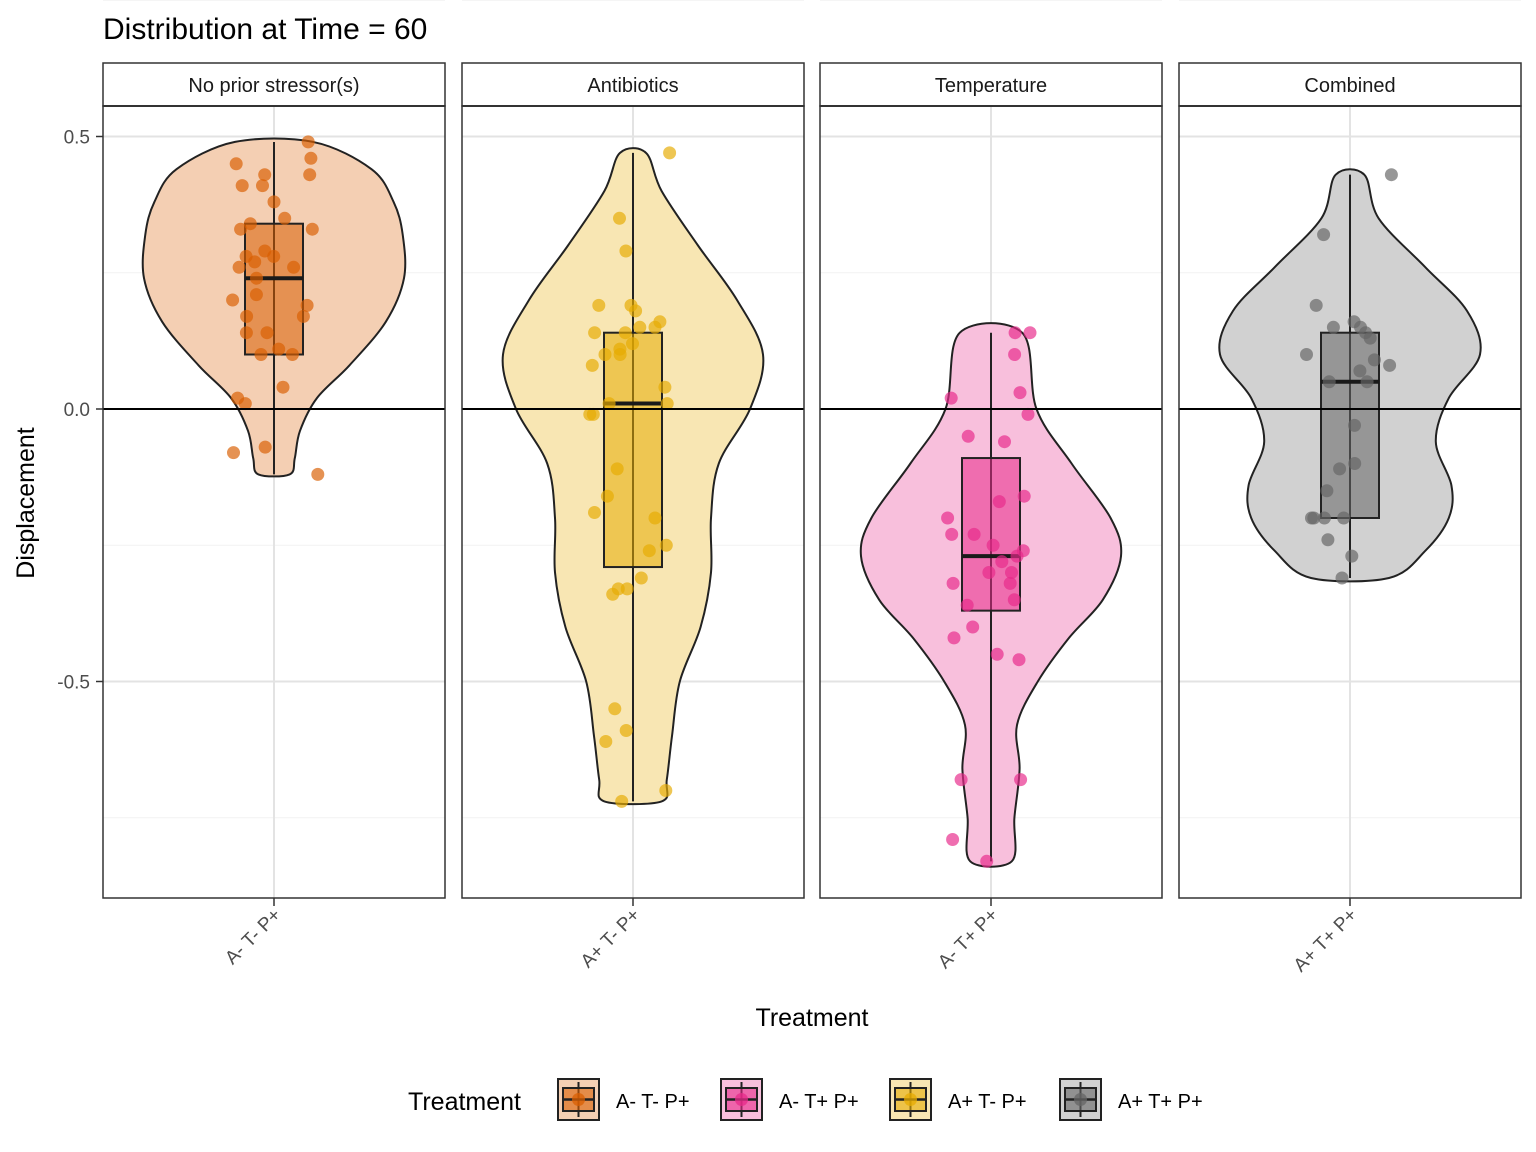 The width and height of the screenshot is (1536, 1152). What do you see at coordinates (464, 1102) in the screenshot?
I see `legend-title: Treatment` at bounding box center [464, 1102].